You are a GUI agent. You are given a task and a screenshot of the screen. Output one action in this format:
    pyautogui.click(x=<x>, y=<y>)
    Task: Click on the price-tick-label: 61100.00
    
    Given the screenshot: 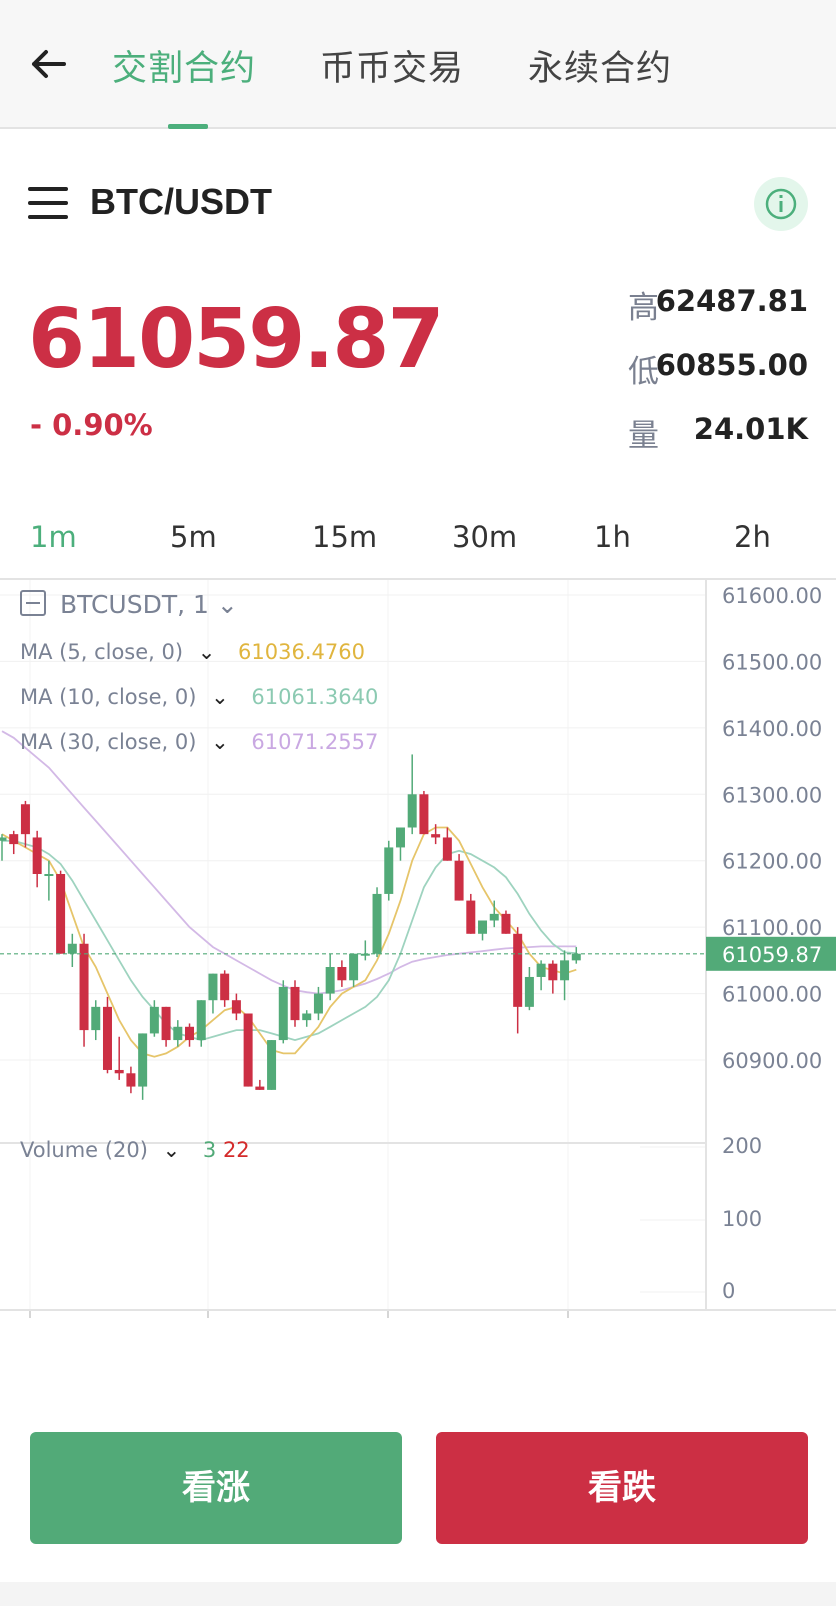 What is the action you would take?
    pyautogui.click(x=772, y=928)
    